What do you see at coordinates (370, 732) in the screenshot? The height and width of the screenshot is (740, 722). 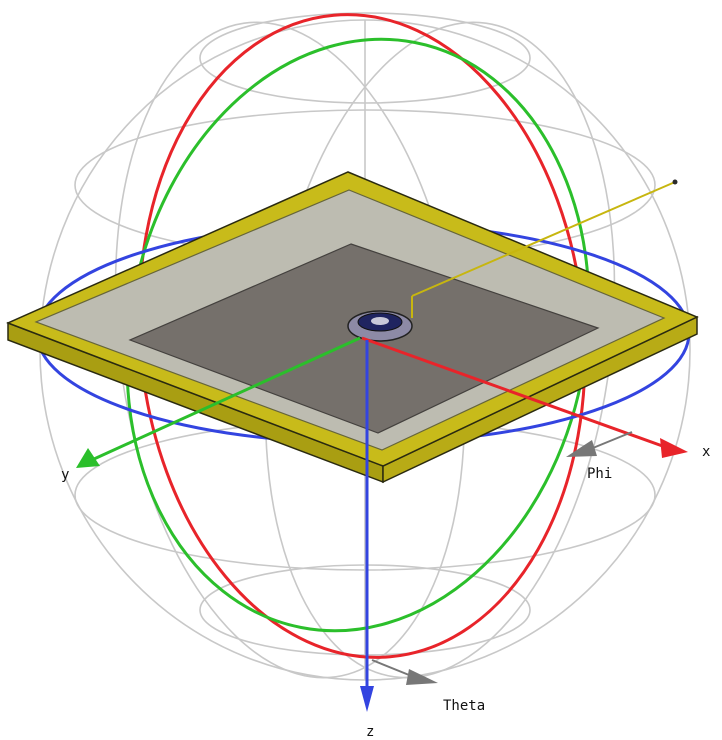 I see `z-axis-label: z` at bounding box center [370, 732].